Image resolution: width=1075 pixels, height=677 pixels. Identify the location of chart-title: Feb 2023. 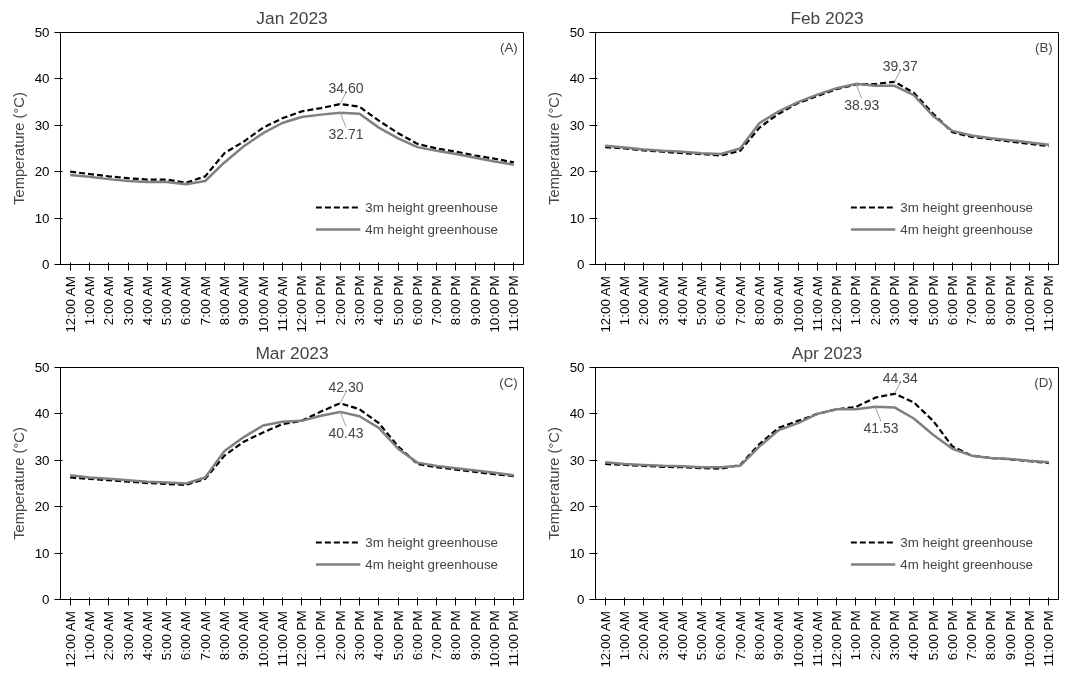
(827, 17).